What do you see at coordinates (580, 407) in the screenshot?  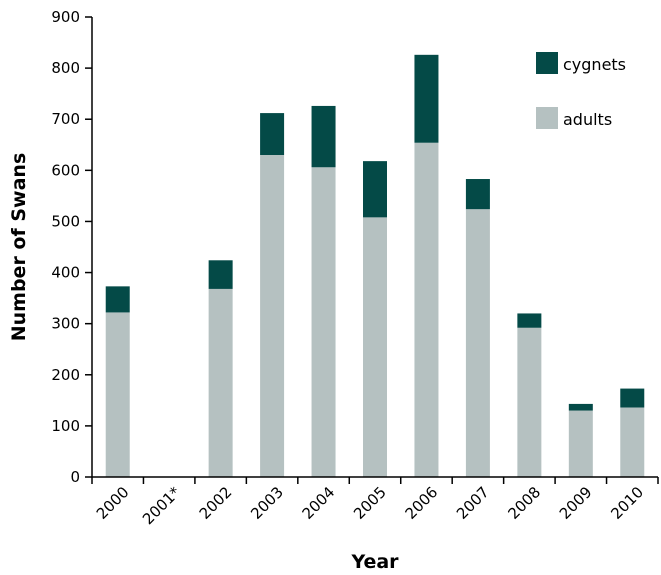 I see `bar-cygnets-2009` at bounding box center [580, 407].